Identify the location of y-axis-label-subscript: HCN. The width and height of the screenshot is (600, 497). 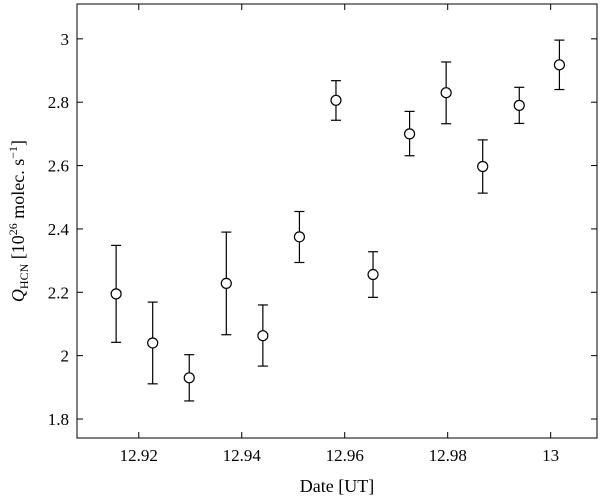
(24, 276).